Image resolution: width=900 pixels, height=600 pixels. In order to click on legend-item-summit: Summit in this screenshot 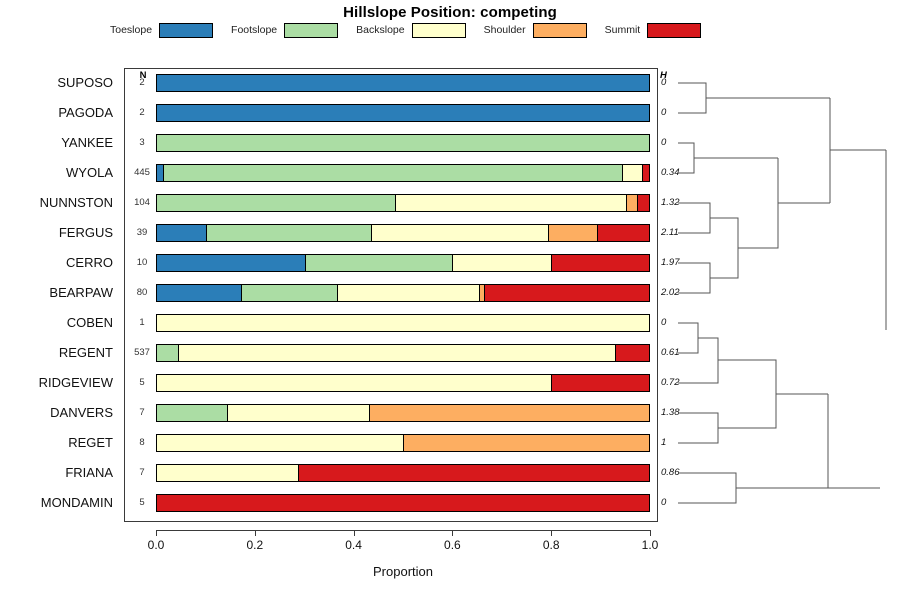, I will do `click(662, 30)`.